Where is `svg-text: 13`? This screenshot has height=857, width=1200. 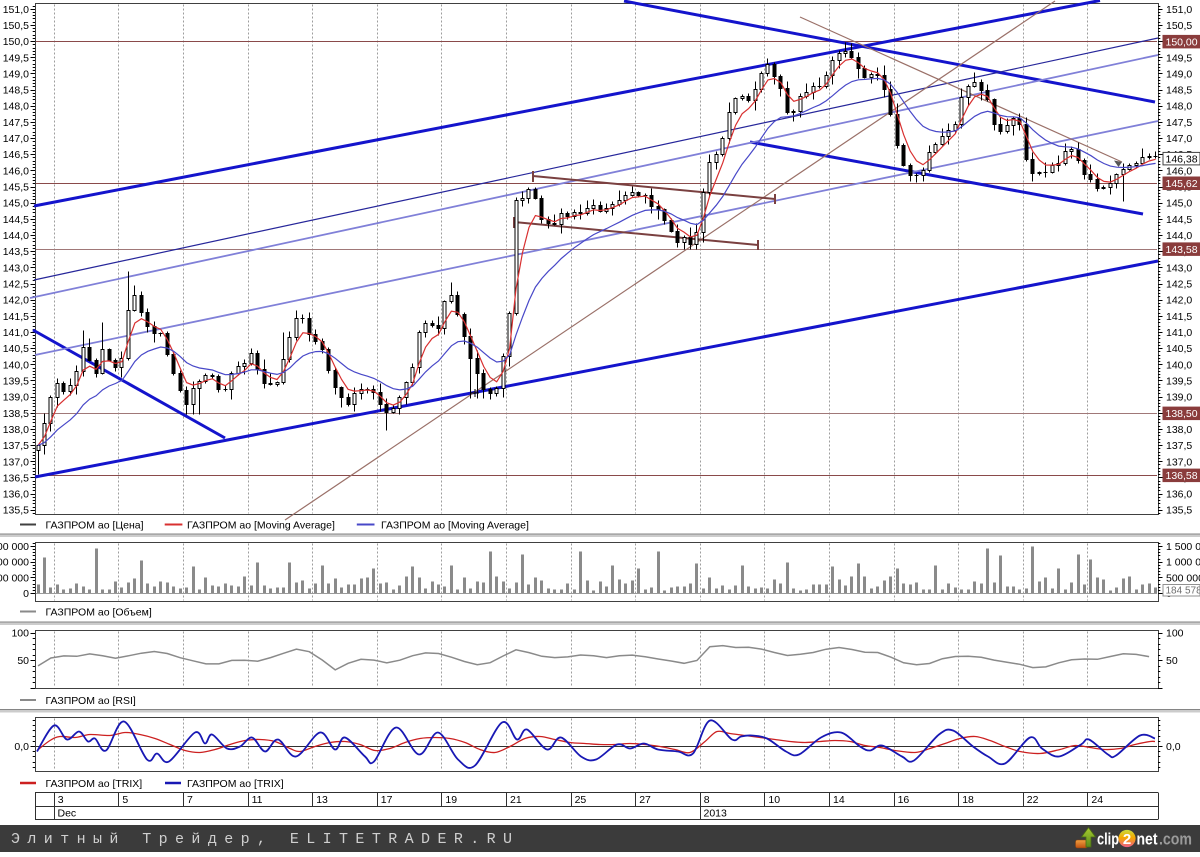 svg-text: 13 is located at coordinates (322, 800).